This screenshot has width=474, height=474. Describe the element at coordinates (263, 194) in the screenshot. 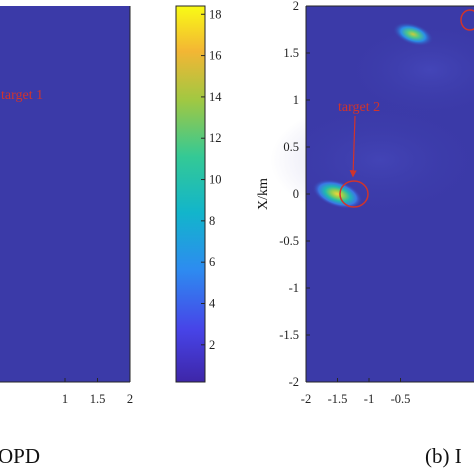

I see `right-y-axis-label: X/km` at that location.